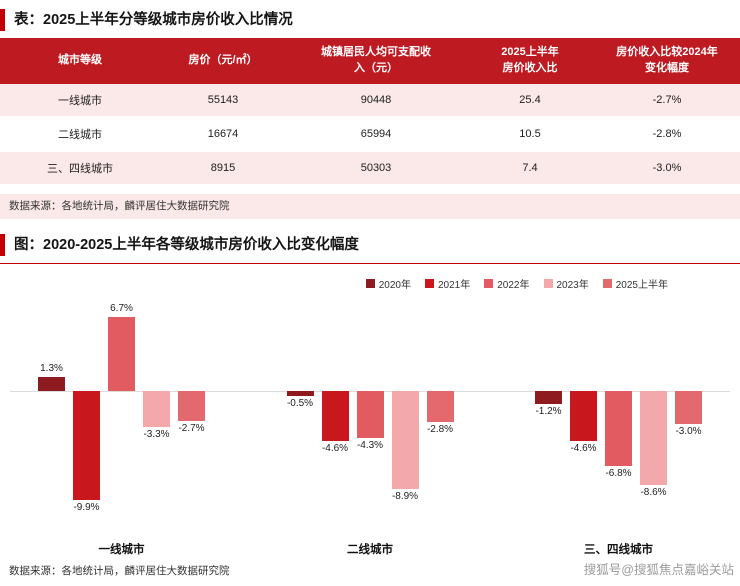  What do you see at coordinates (440, 429) in the screenshot?
I see `bar-value-label: -2.8%` at bounding box center [440, 429].